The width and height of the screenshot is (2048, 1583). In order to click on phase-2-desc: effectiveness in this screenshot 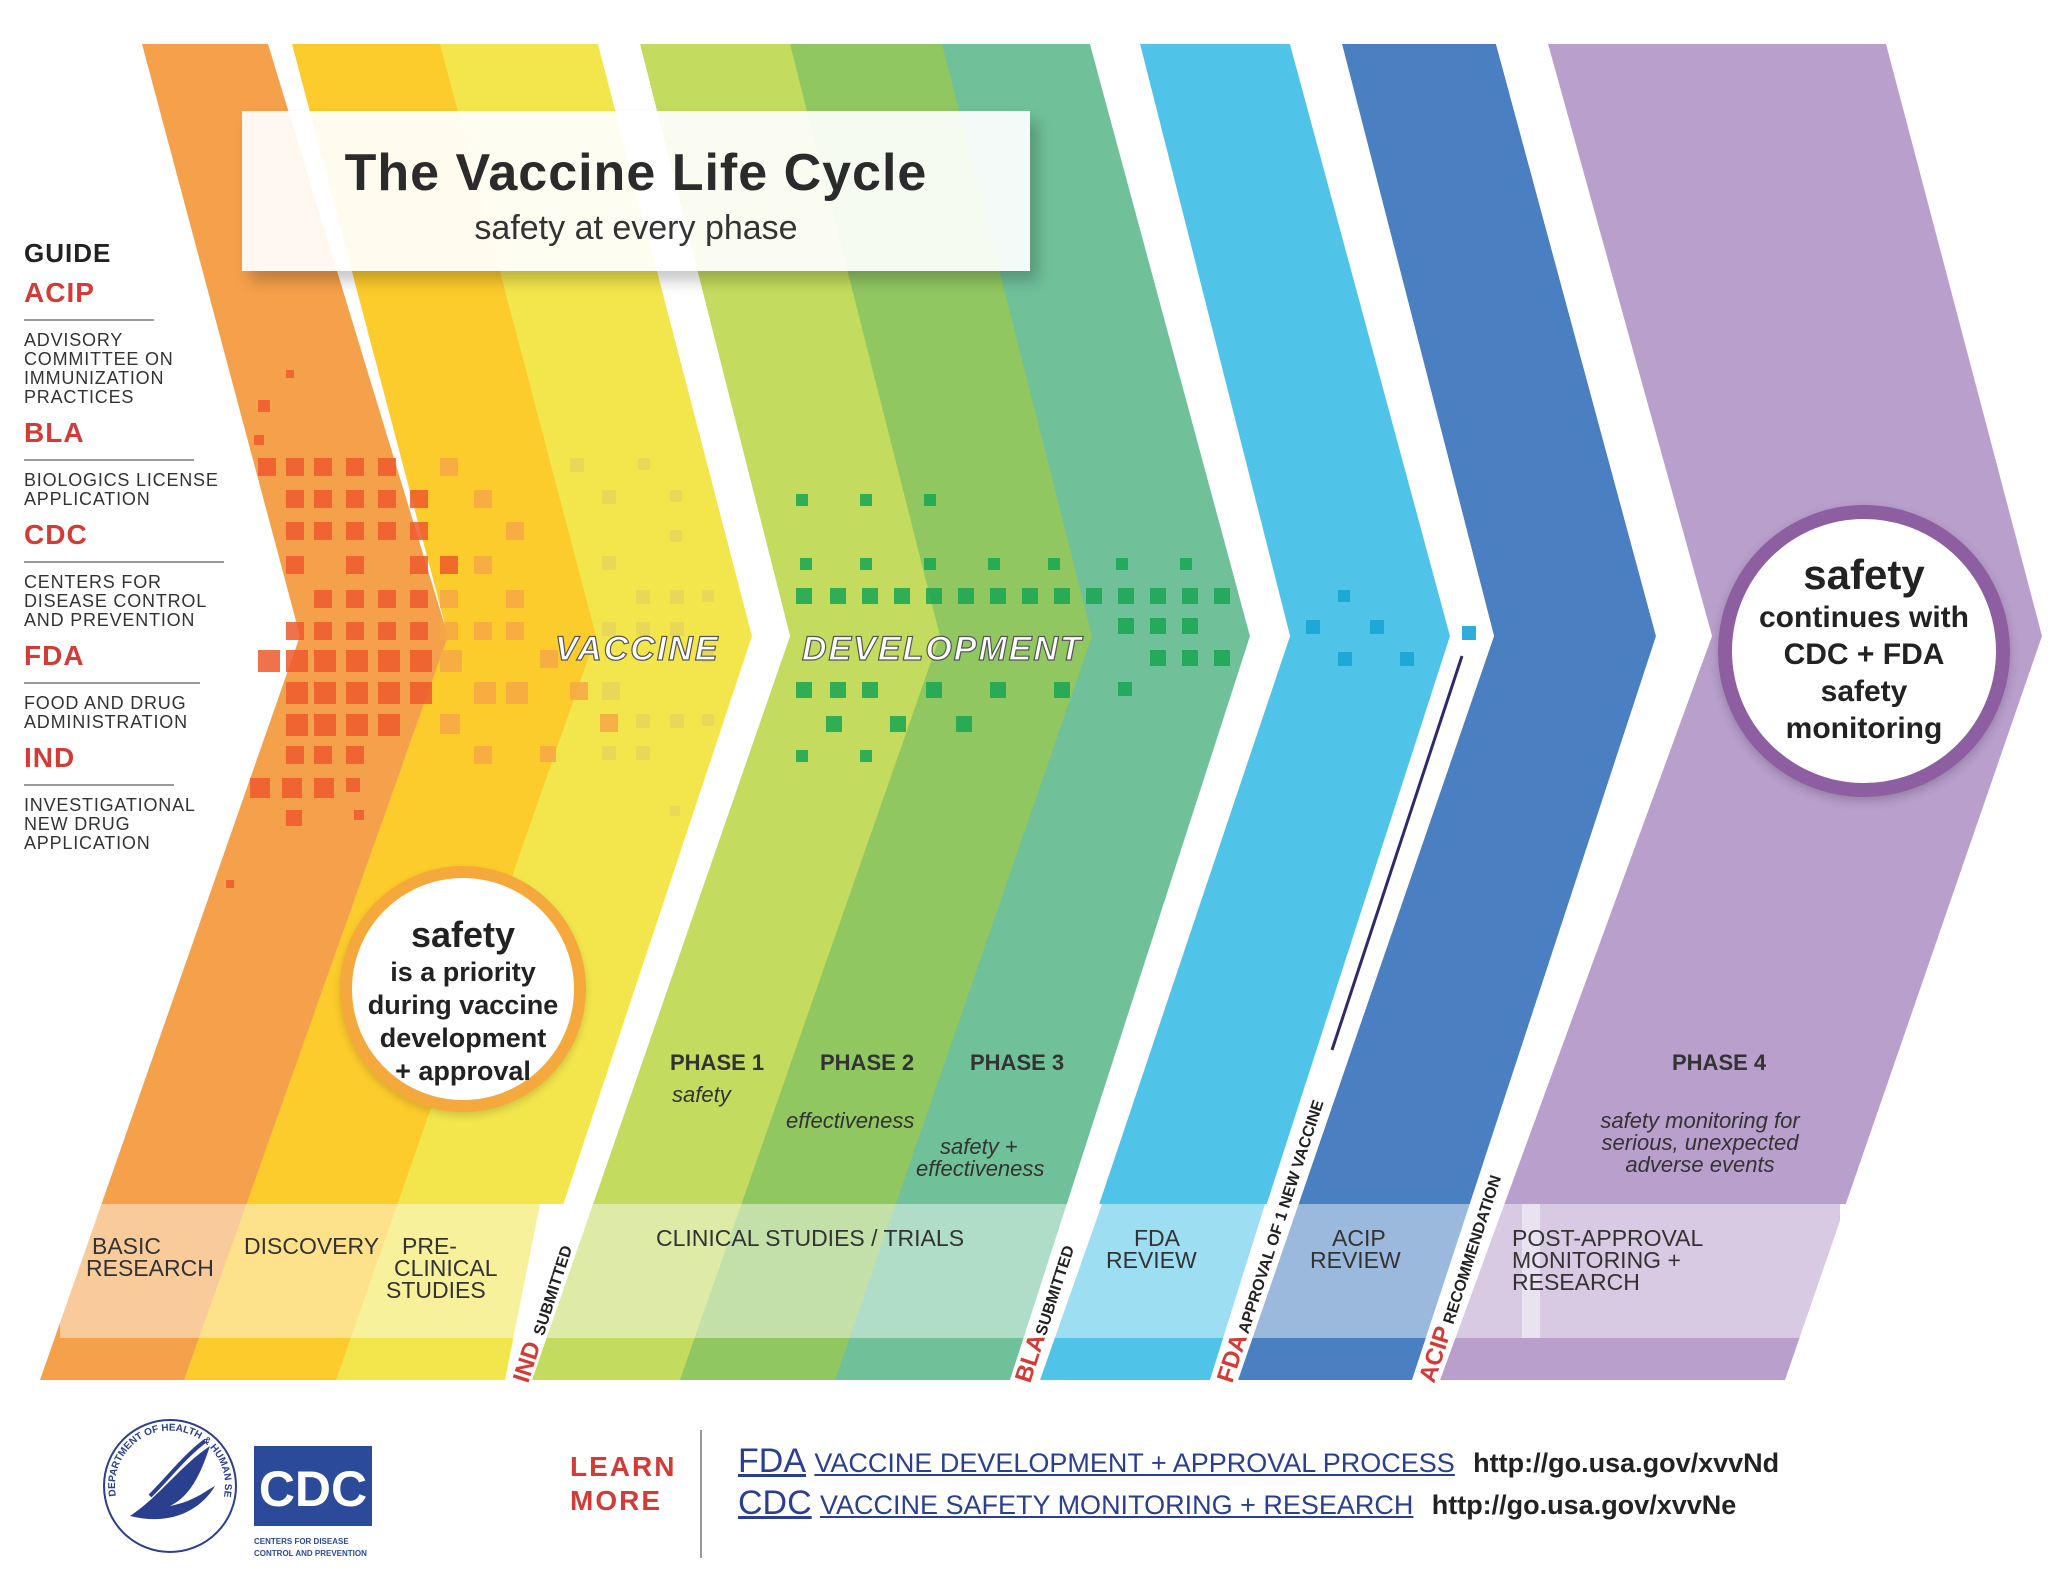, I will do `click(850, 1120)`.